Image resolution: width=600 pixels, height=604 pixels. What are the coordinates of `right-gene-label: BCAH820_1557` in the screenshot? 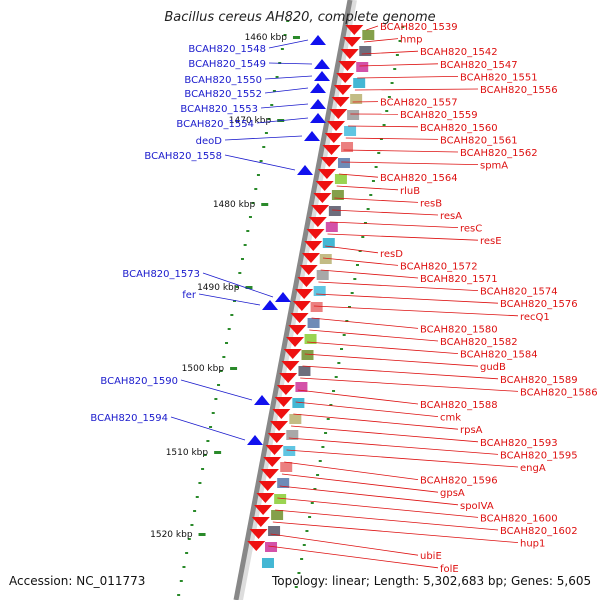 It's located at (419, 103).